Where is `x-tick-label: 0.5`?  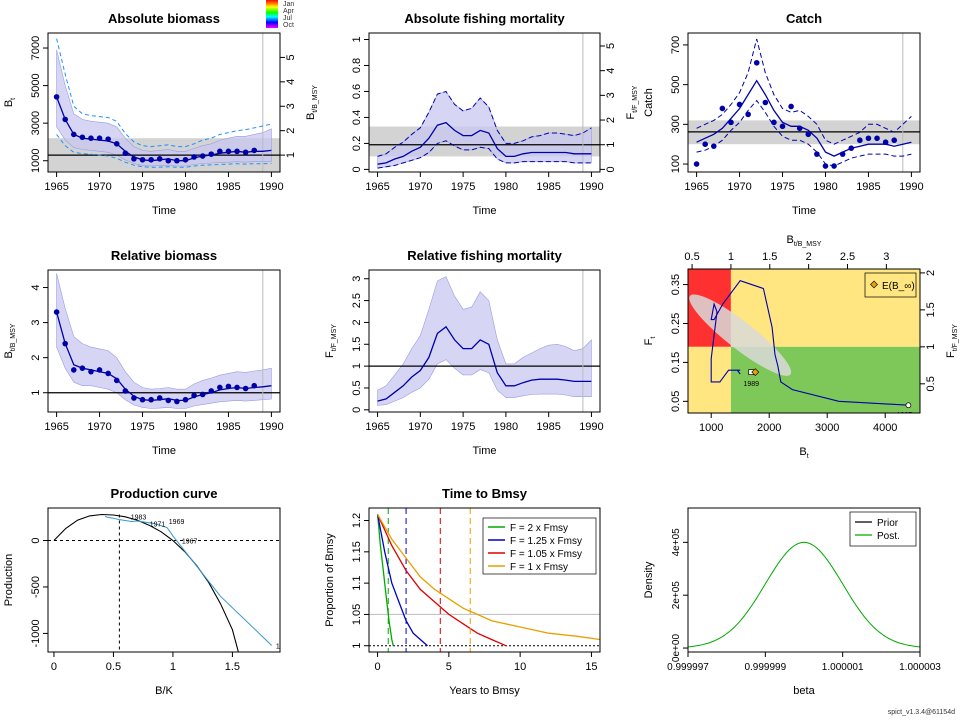
x-tick-label: 0.5 is located at coordinates (113, 667).